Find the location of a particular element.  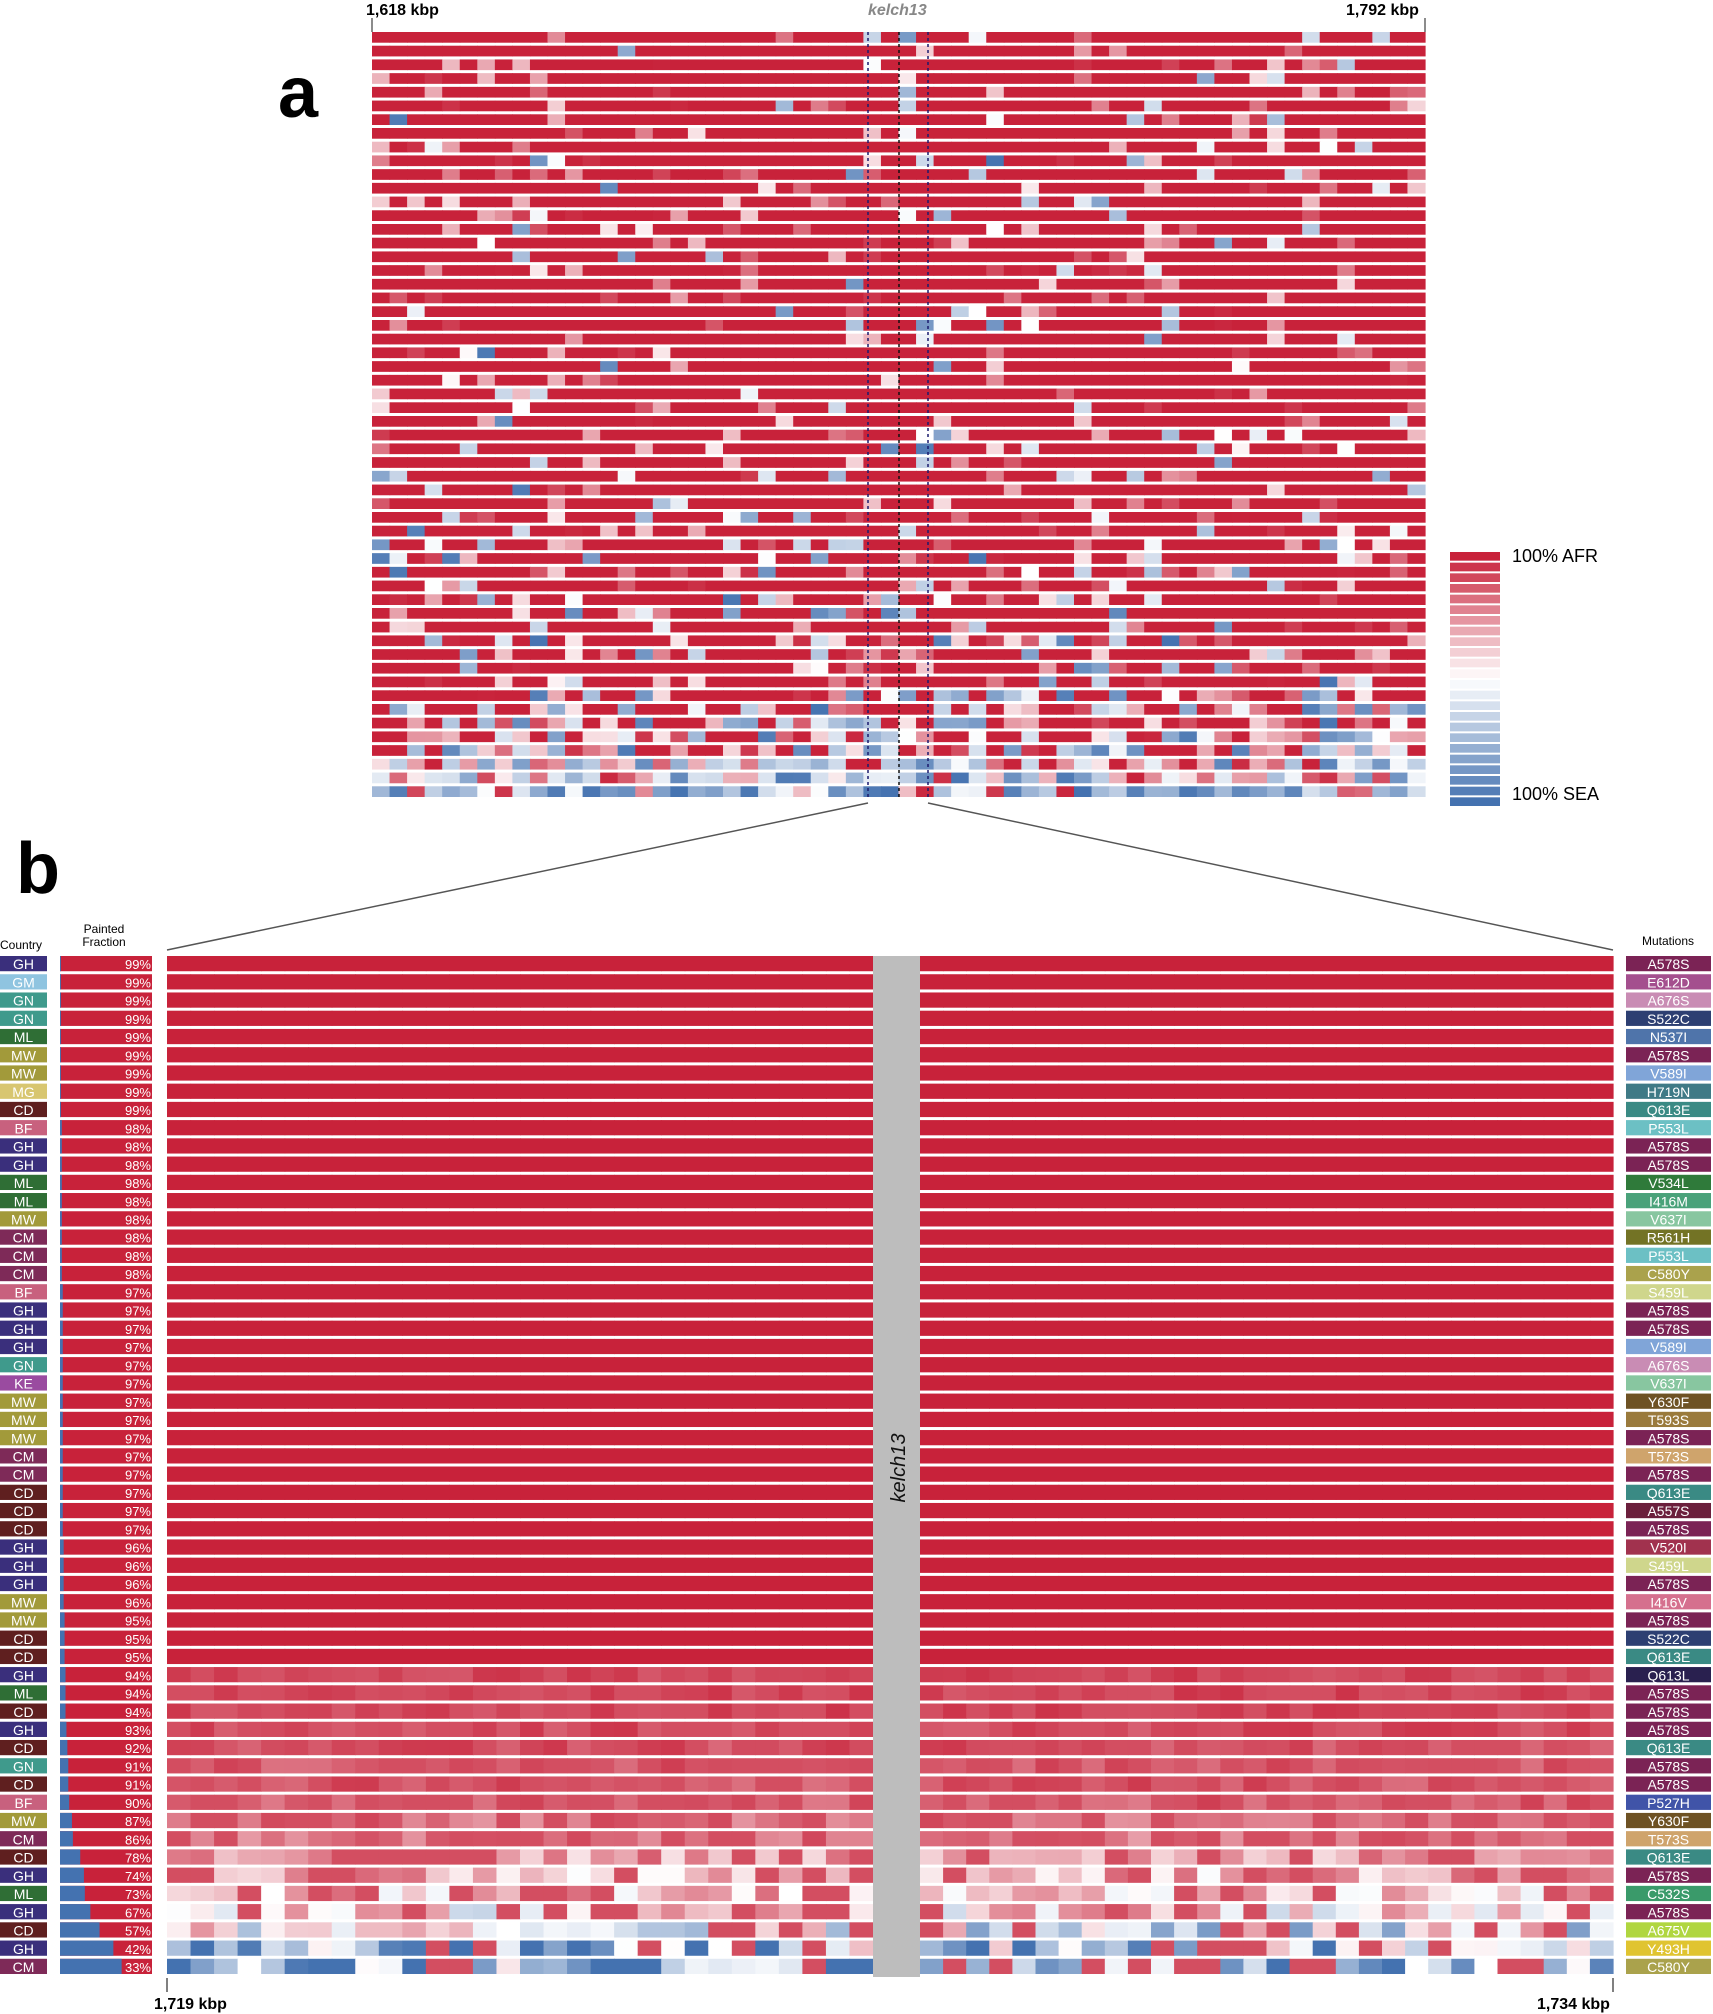

legend-swatch is located at coordinates (1475, 705).